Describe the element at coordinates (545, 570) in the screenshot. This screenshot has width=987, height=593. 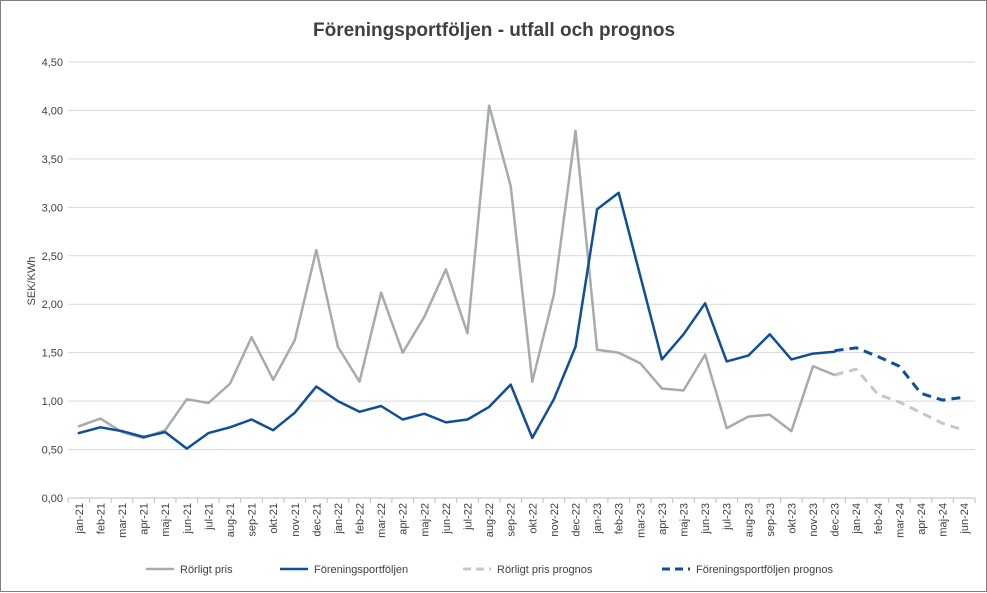
I see `legend-label: Rörligt pris prognos` at that location.